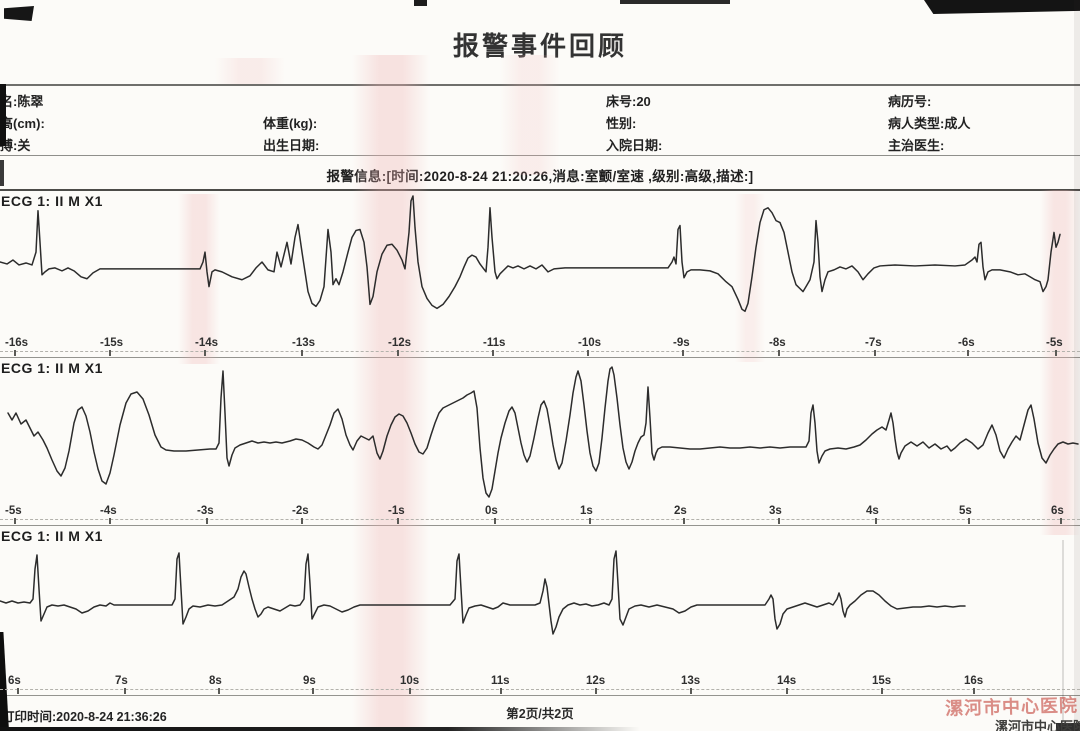 Image resolution: width=1080 pixels, height=731 pixels. What do you see at coordinates (1011, 707) in the screenshot?
I see `hospital-watermark: 漯河市中心医院` at bounding box center [1011, 707].